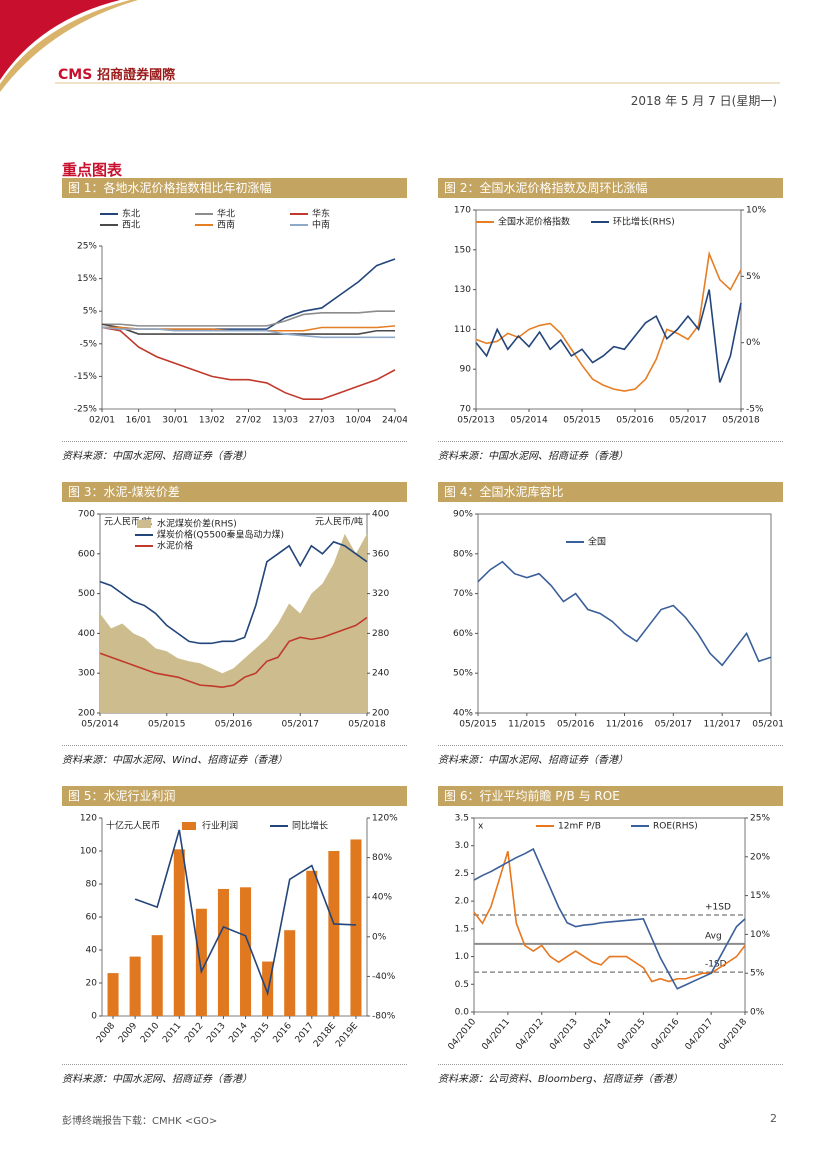 This screenshot has height=1169, width=827. I want to click on y-tick-label: 60, so click(92, 918).